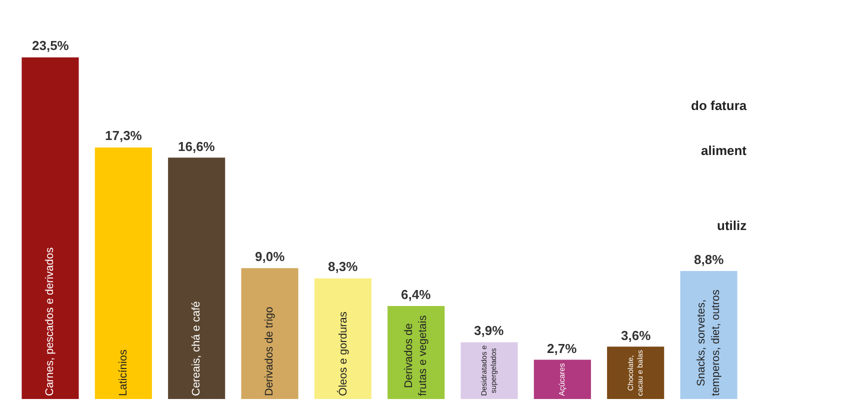 This screenshot has width=849, height=407. I want to click on data-label: 9,0%, so click(270, 256).